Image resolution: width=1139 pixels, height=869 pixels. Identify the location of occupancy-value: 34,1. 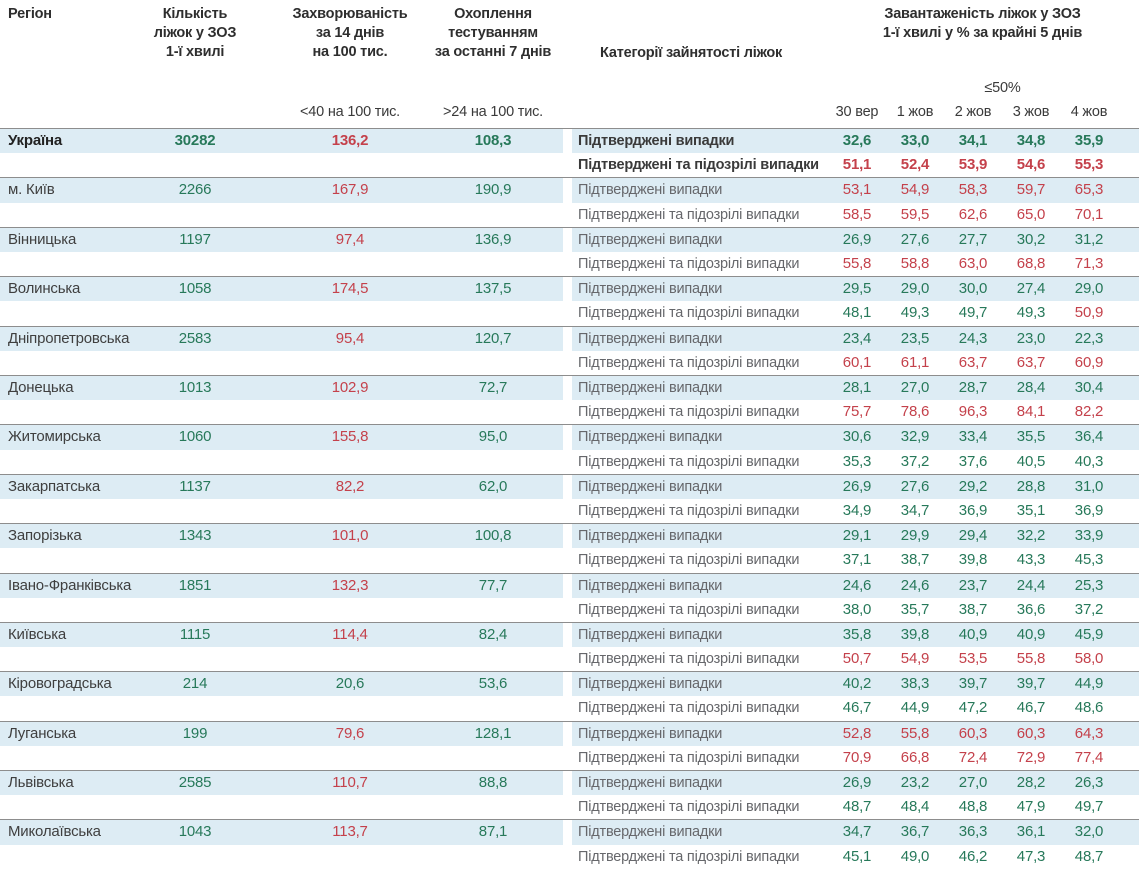
(973, 140).